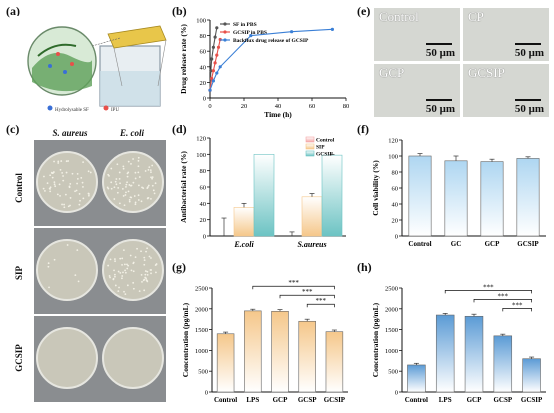  What do you see at coordinates (363, 129) in the screenshot?
I see `panel-label-f: (f)` at bounding box center [363, 129].